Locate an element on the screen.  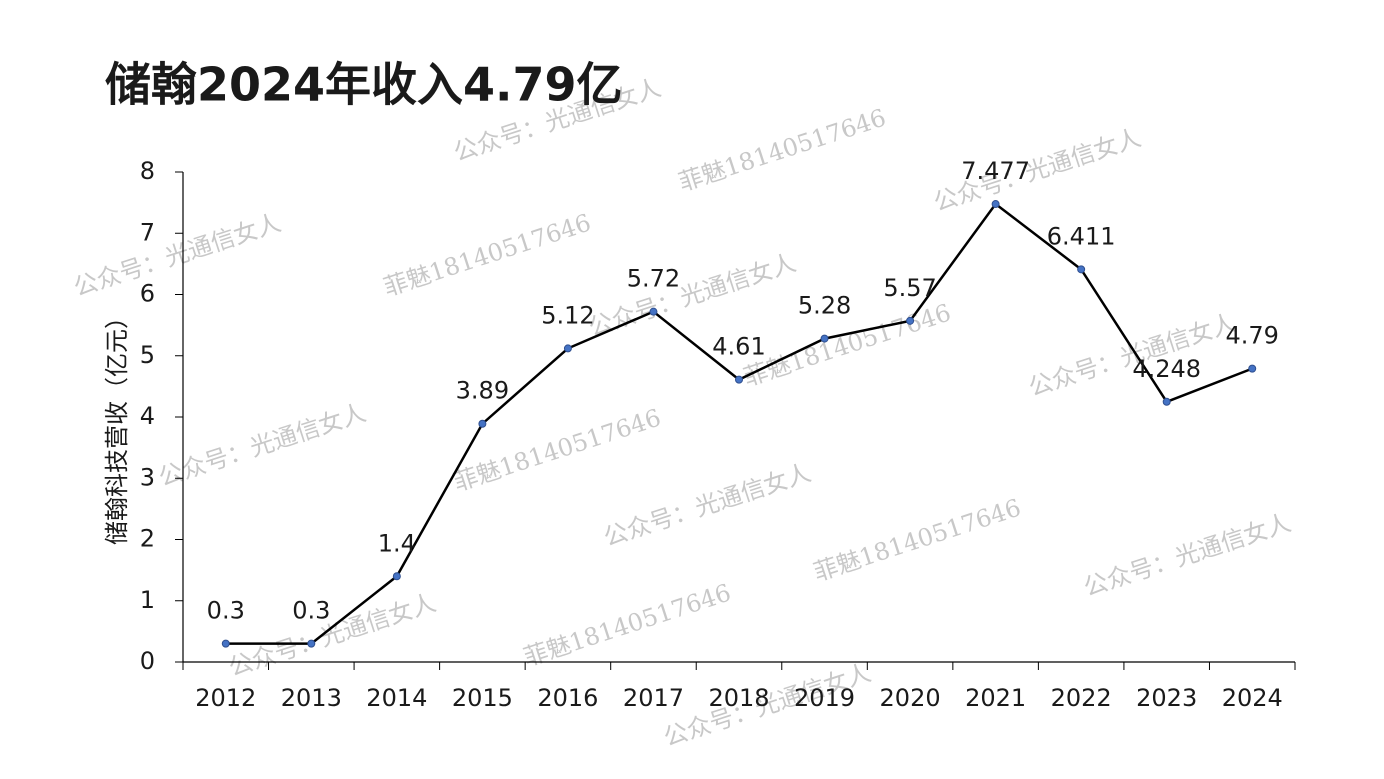
x-tick-label: 2015 is located at coordinates (482, 698).